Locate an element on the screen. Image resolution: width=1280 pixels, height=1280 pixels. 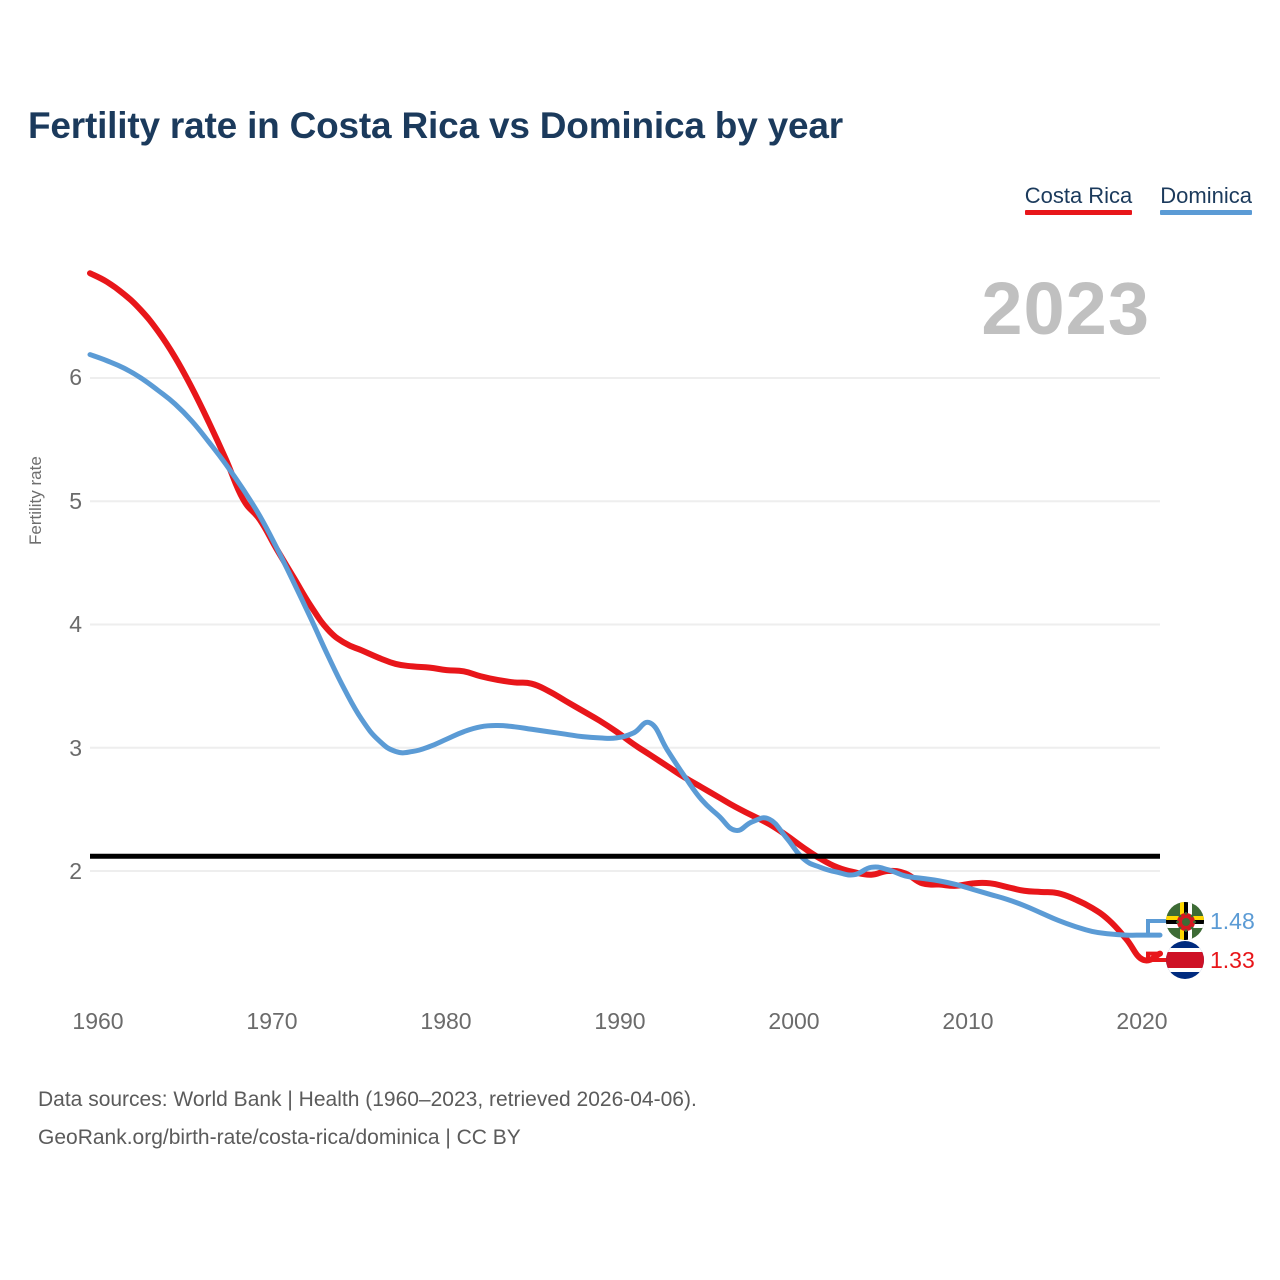
x-tick-2010: 2010 is located at coordinates (968, 1021).